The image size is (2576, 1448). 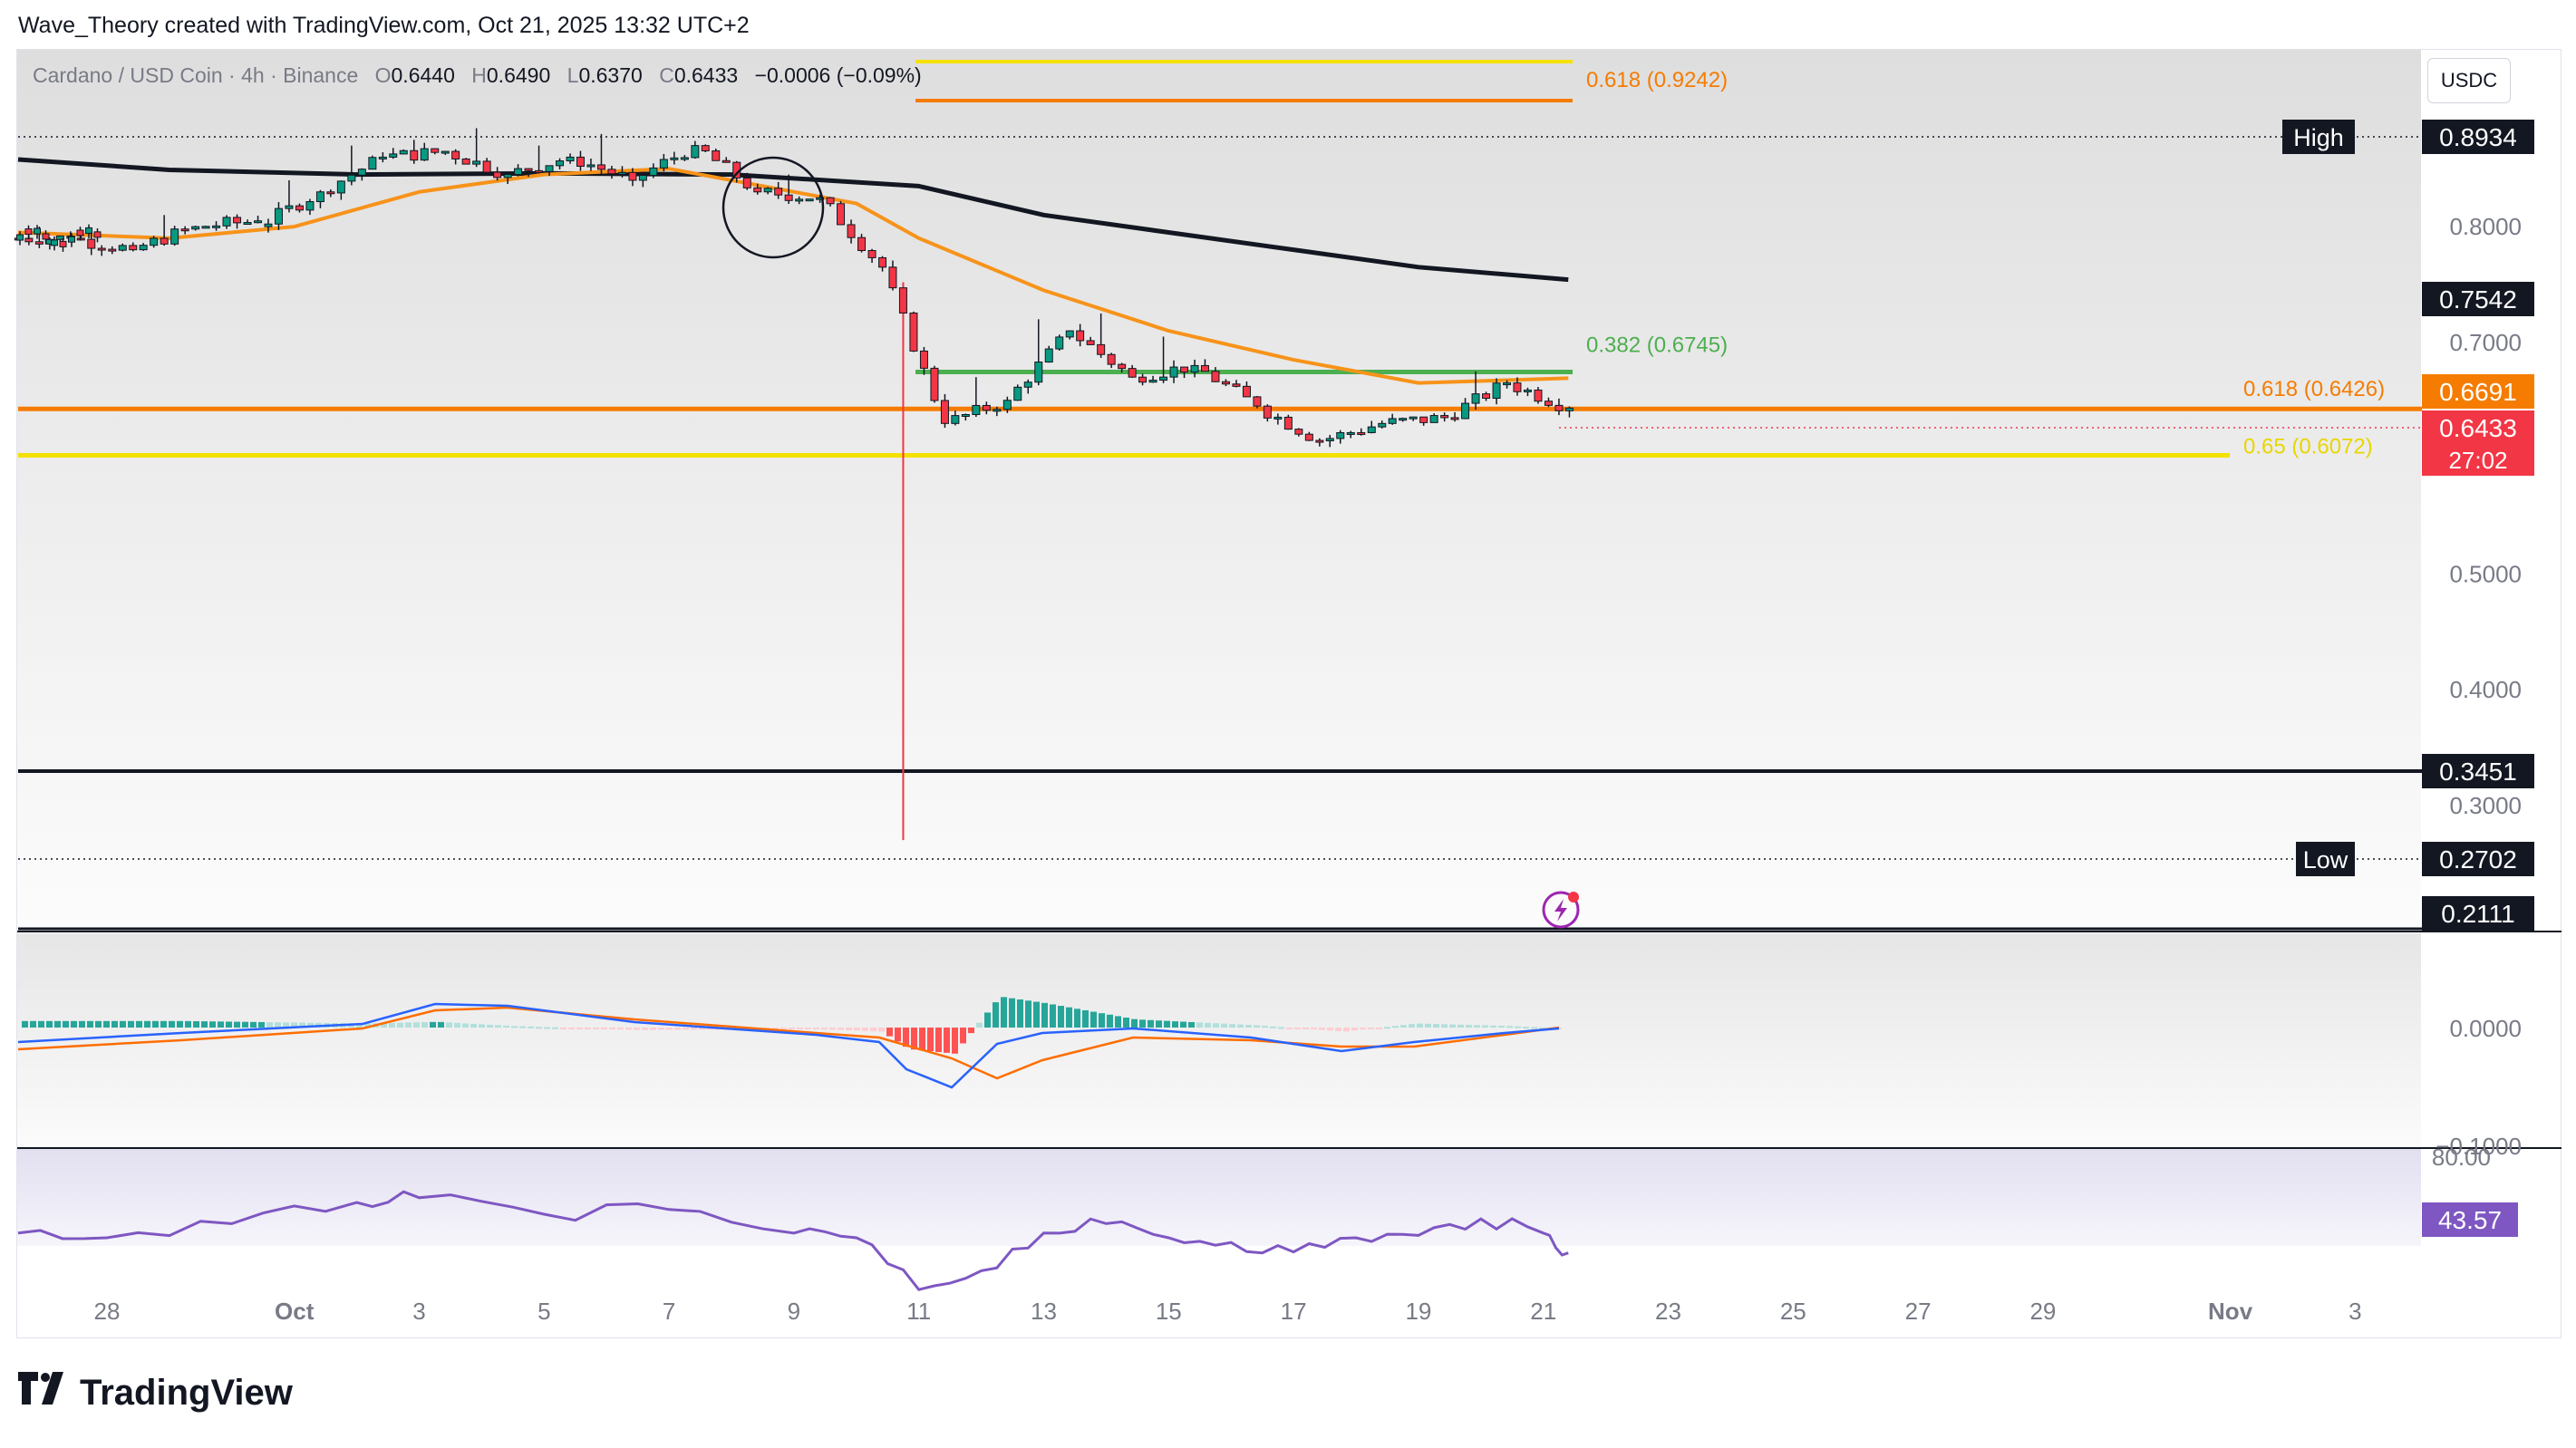 I want to click on x-tick-label: 27, so click(x=1918, y=1311).